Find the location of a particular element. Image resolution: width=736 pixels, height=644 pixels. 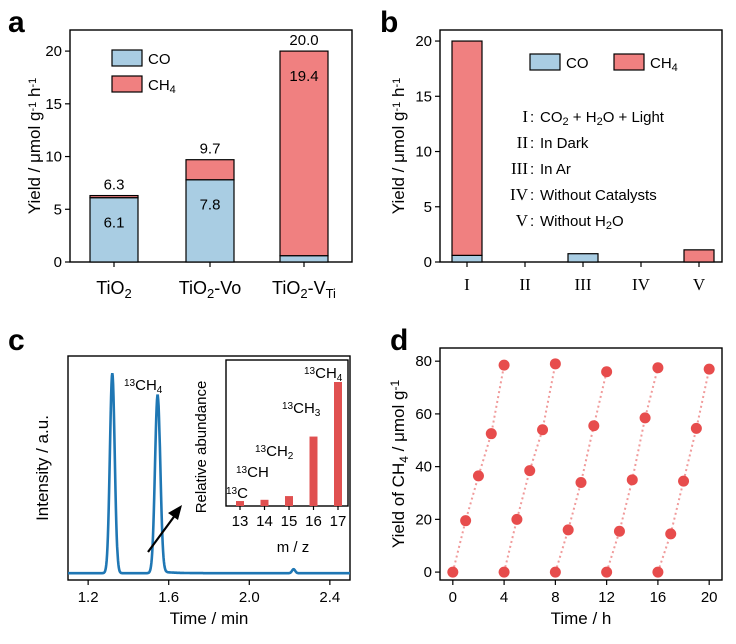

x-tick-label: II is located at coordinates (525, 284).